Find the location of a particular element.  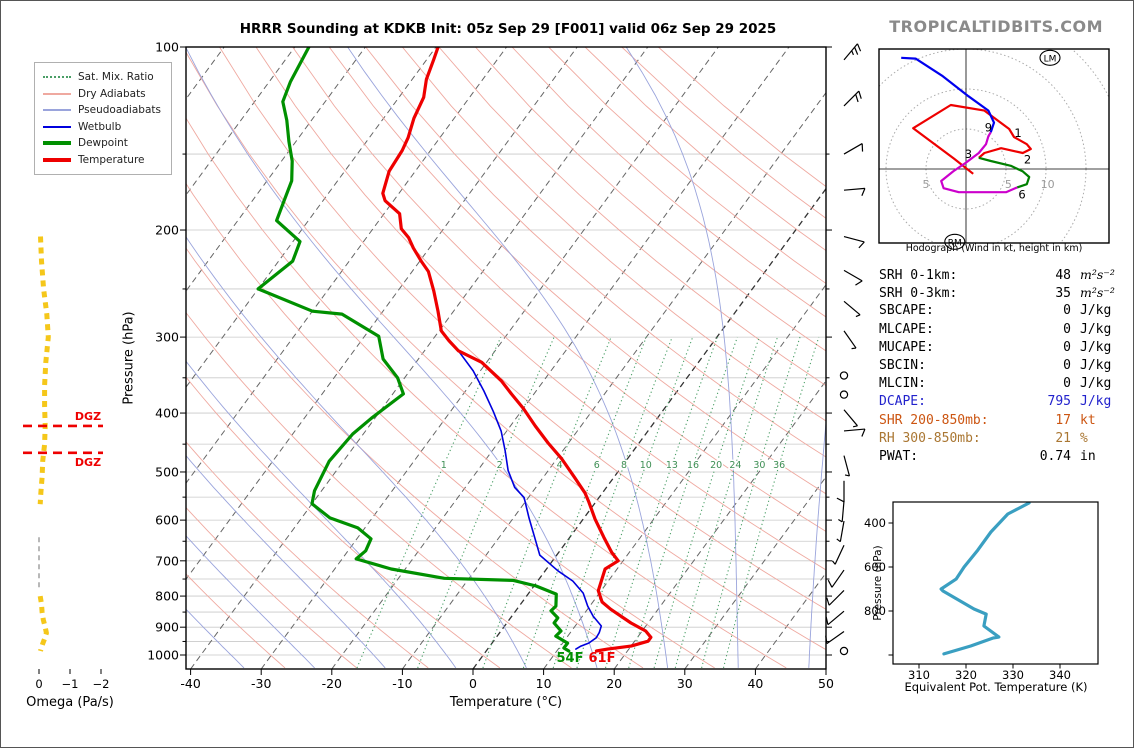

surface-temp-label: 61F is located at coordinates (602, 658).